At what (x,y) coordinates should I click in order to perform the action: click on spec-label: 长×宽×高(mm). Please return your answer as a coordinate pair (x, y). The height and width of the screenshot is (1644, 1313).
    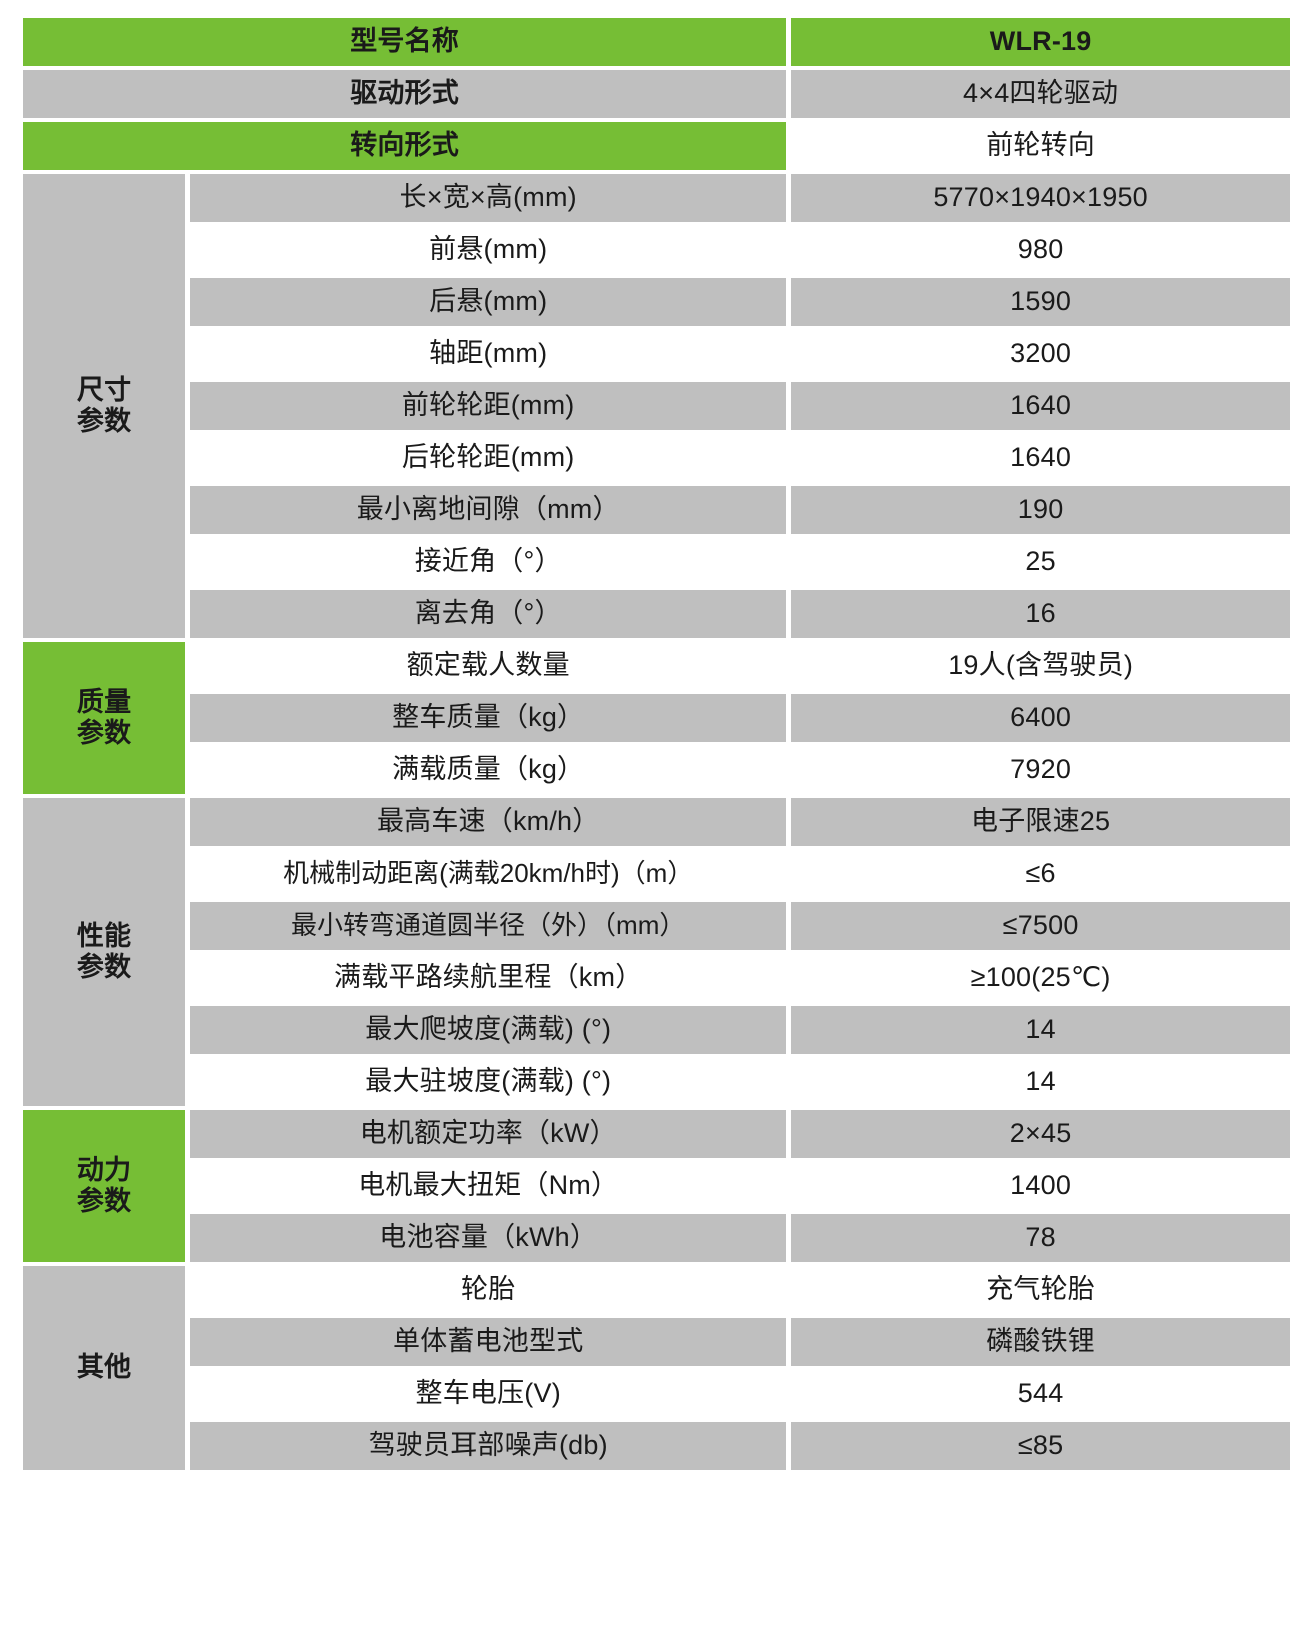
    Looking at the image, I should click on (488, 198).